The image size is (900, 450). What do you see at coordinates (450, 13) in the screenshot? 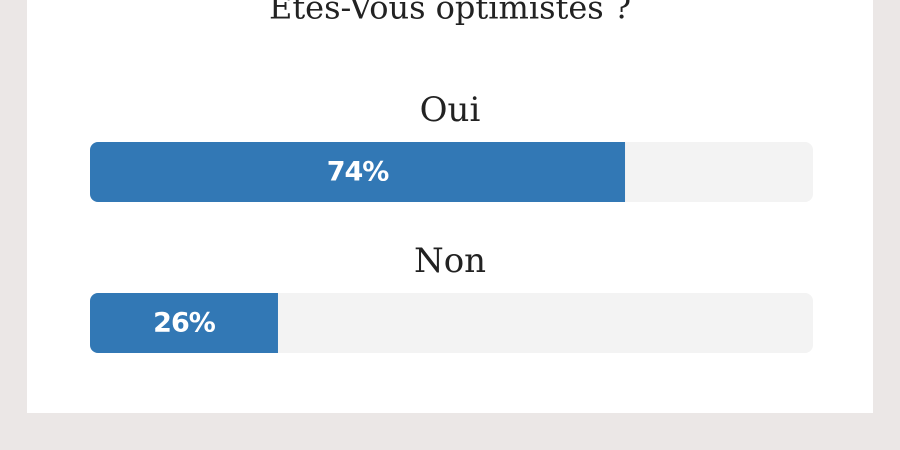
I see `poll-title: Êtes-Vous optimistes ?` at bounding box center [450, 13].